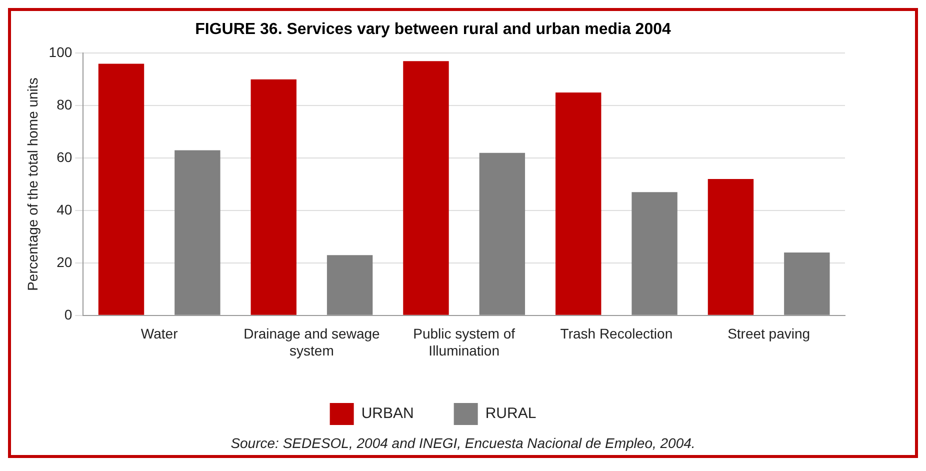  Describe the element at coordinates (68, 314) in the screenshot. I see `y-tick-label: 0` at that location.